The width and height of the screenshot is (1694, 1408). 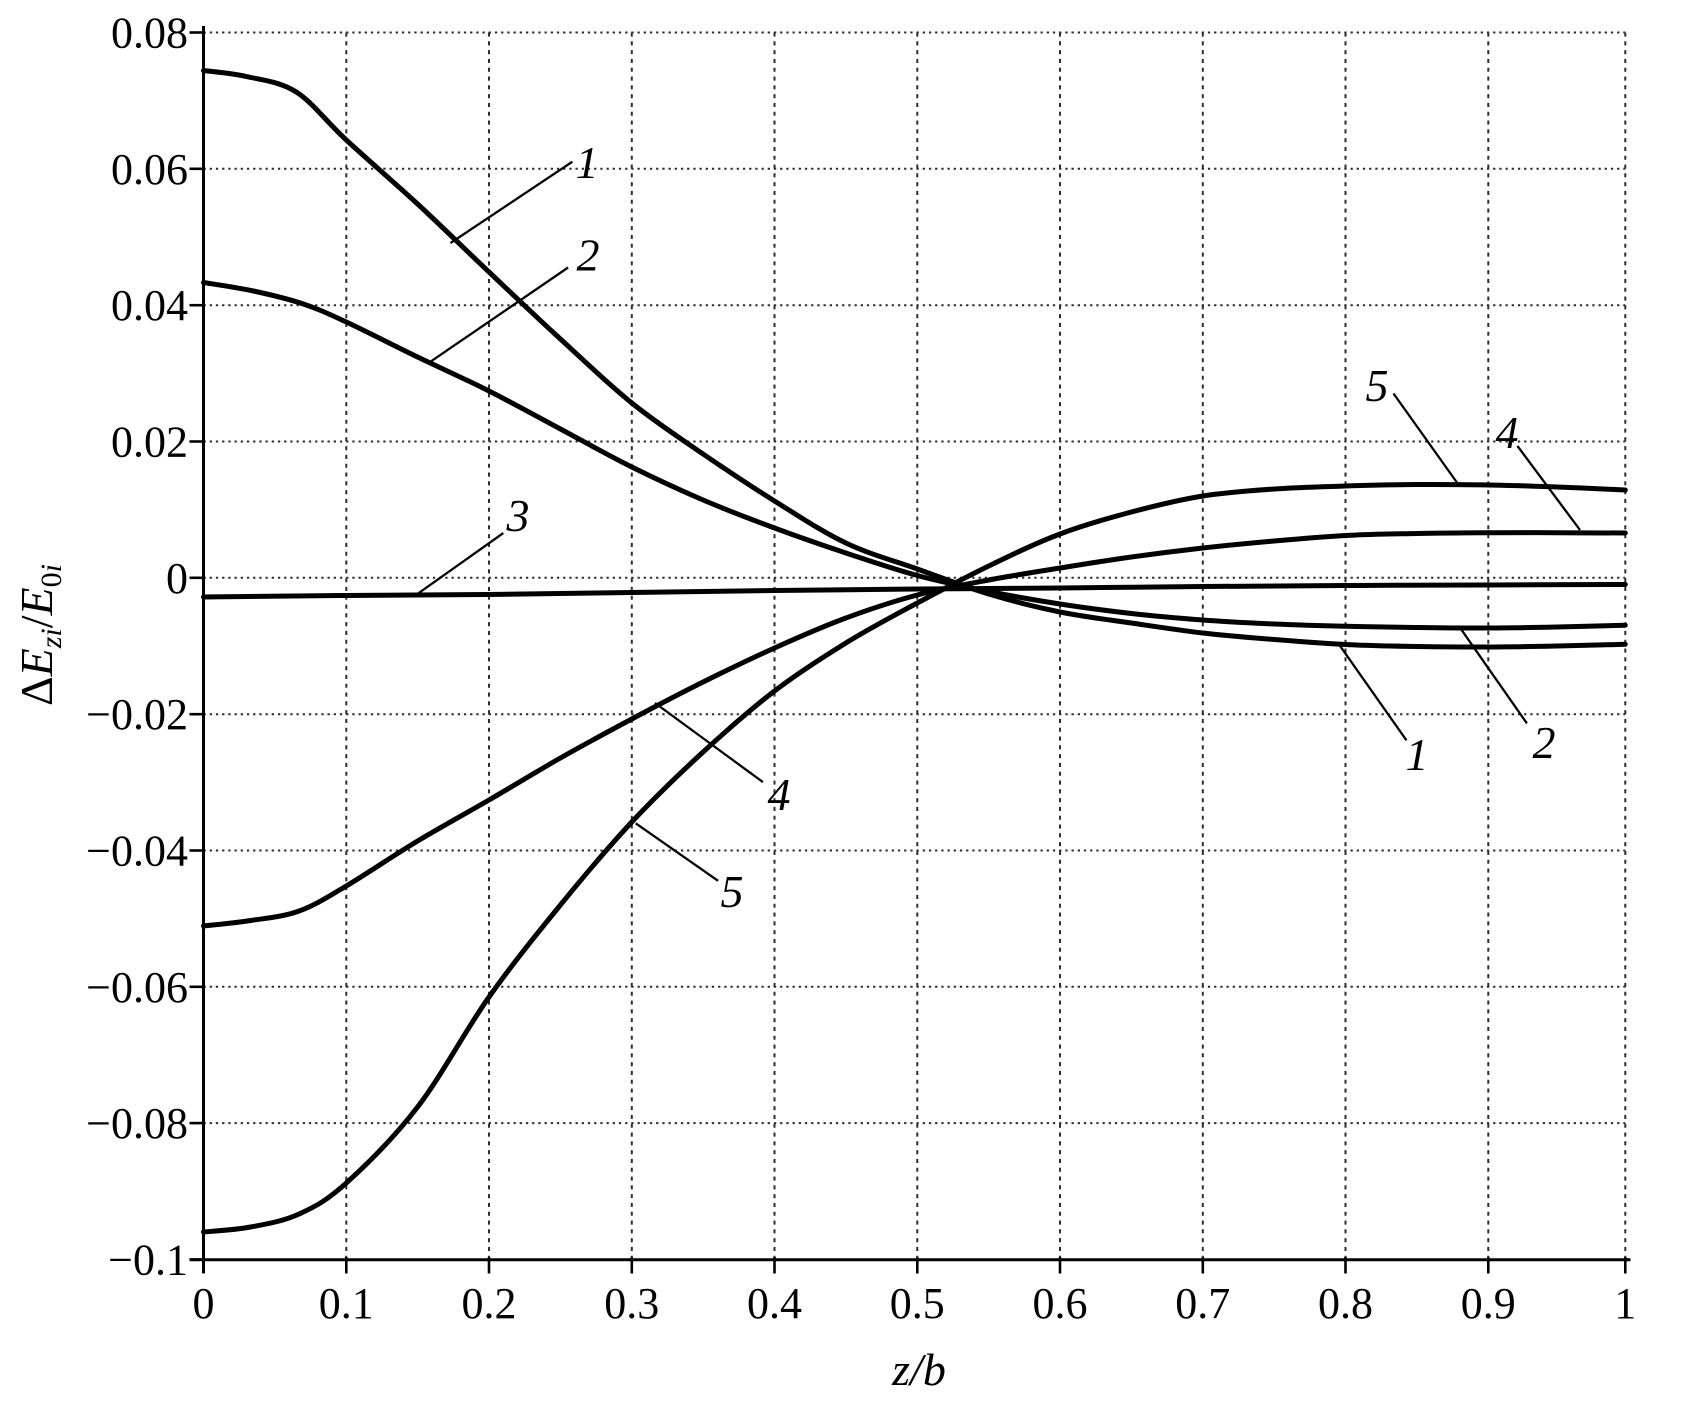 What do you see at coordinates (631, 1303) in the screenshot?
I see `svg-text: 0.3` at bounding box center [631, 1303].